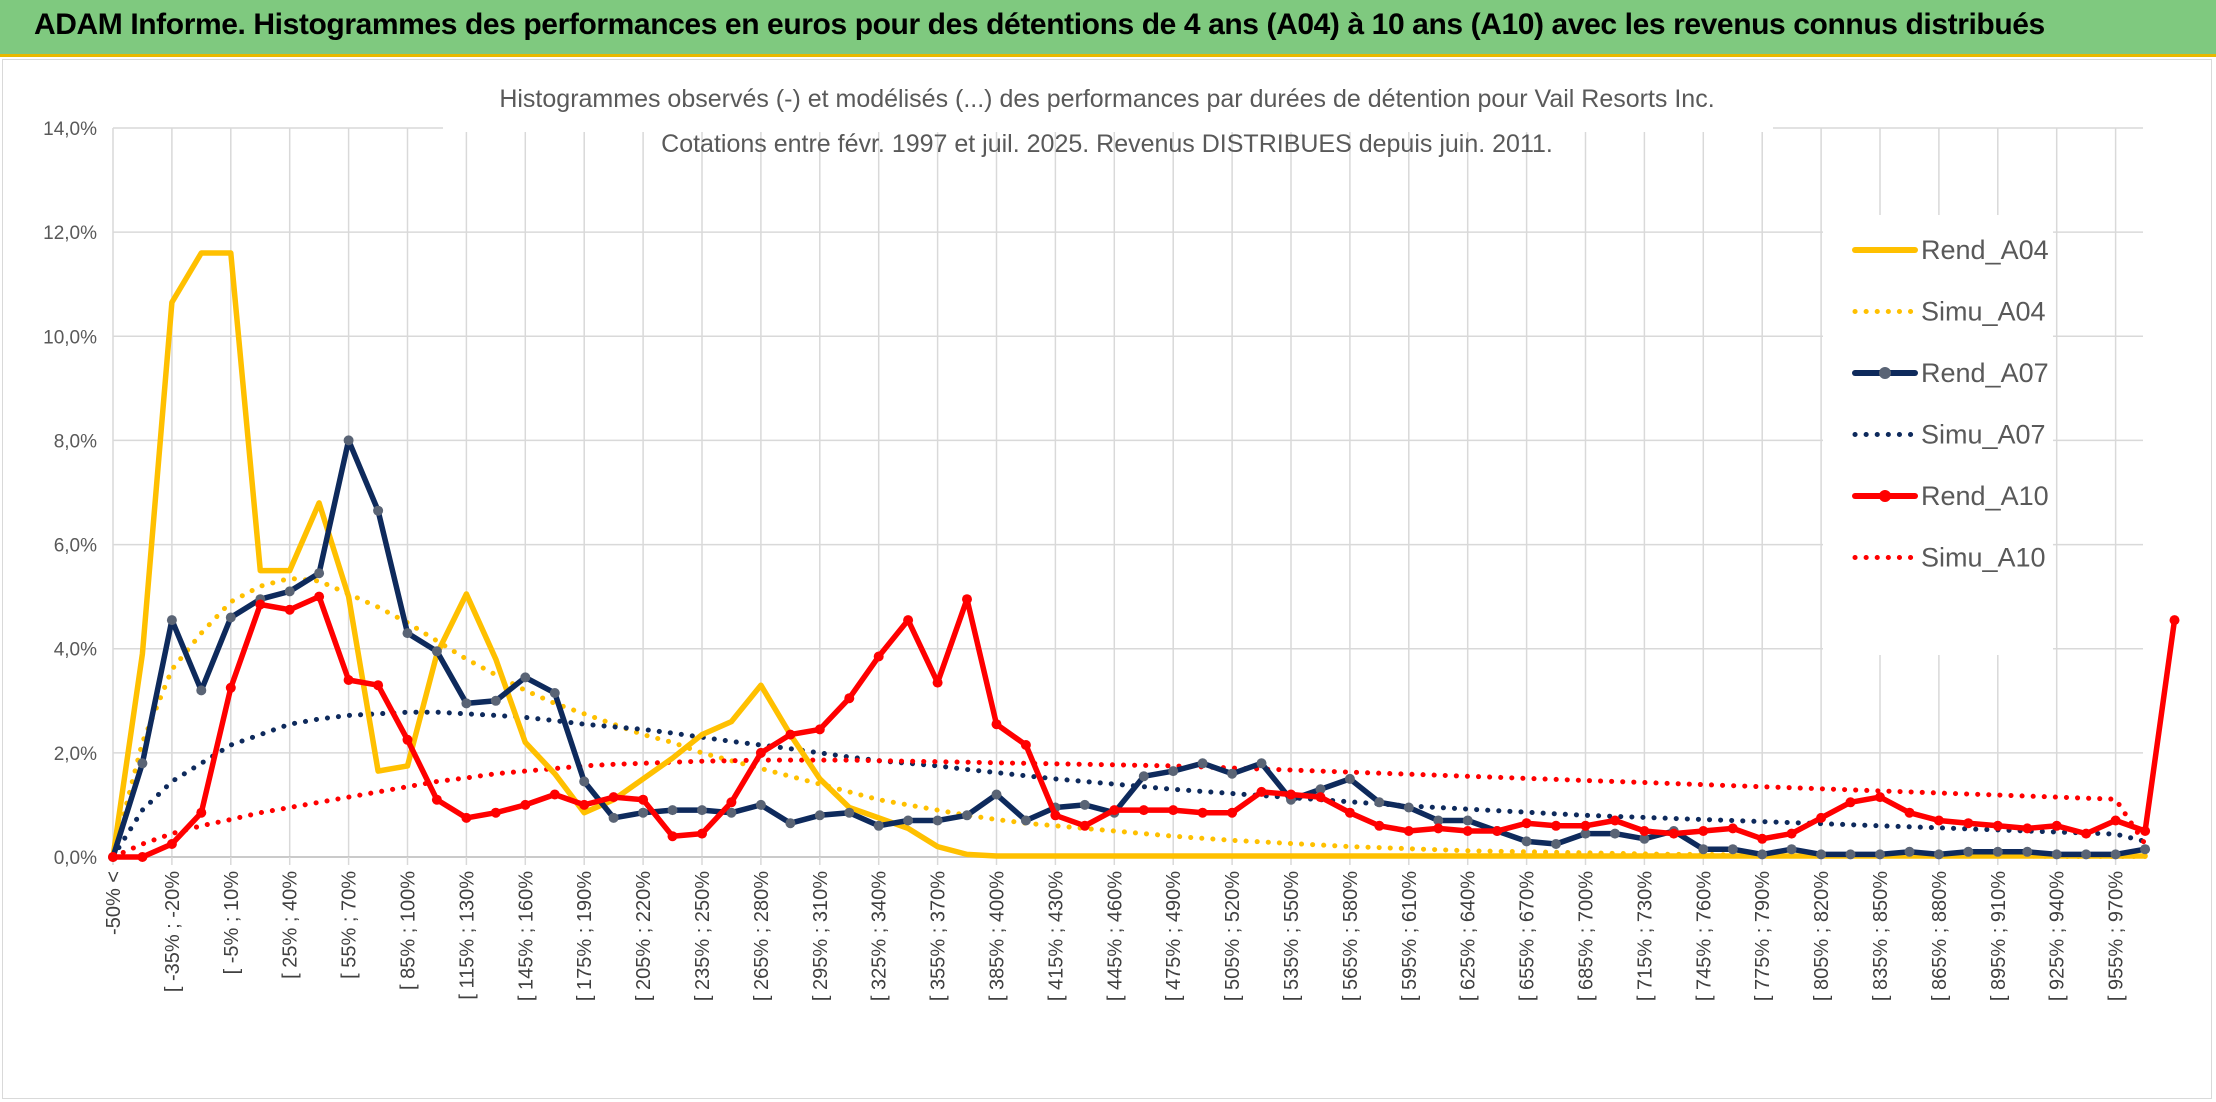  What do you see at coordinates (1999, 936) in the screenshot?
I see `x-tick-label: [ 895% ; 910%` at bounding box center [1999, 936].